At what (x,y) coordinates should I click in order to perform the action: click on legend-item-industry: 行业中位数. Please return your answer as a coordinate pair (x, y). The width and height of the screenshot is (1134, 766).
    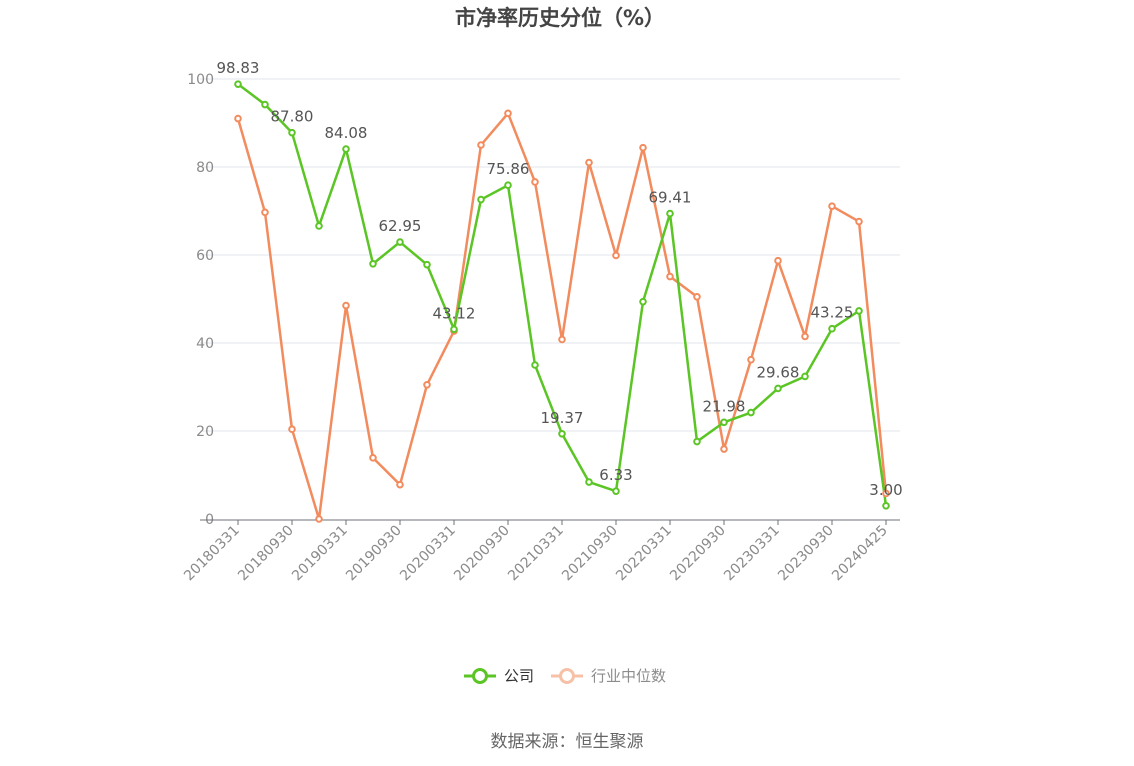
    Looking at the image, I should click on (608, 676).